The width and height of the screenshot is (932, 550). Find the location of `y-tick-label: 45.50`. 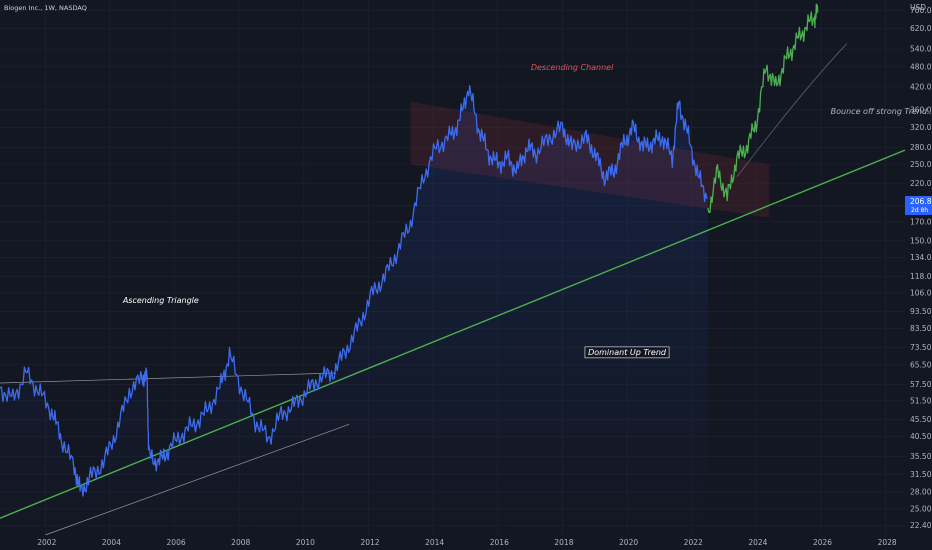

y-tick-label: 45.50 is located at coordinates (921, 419).